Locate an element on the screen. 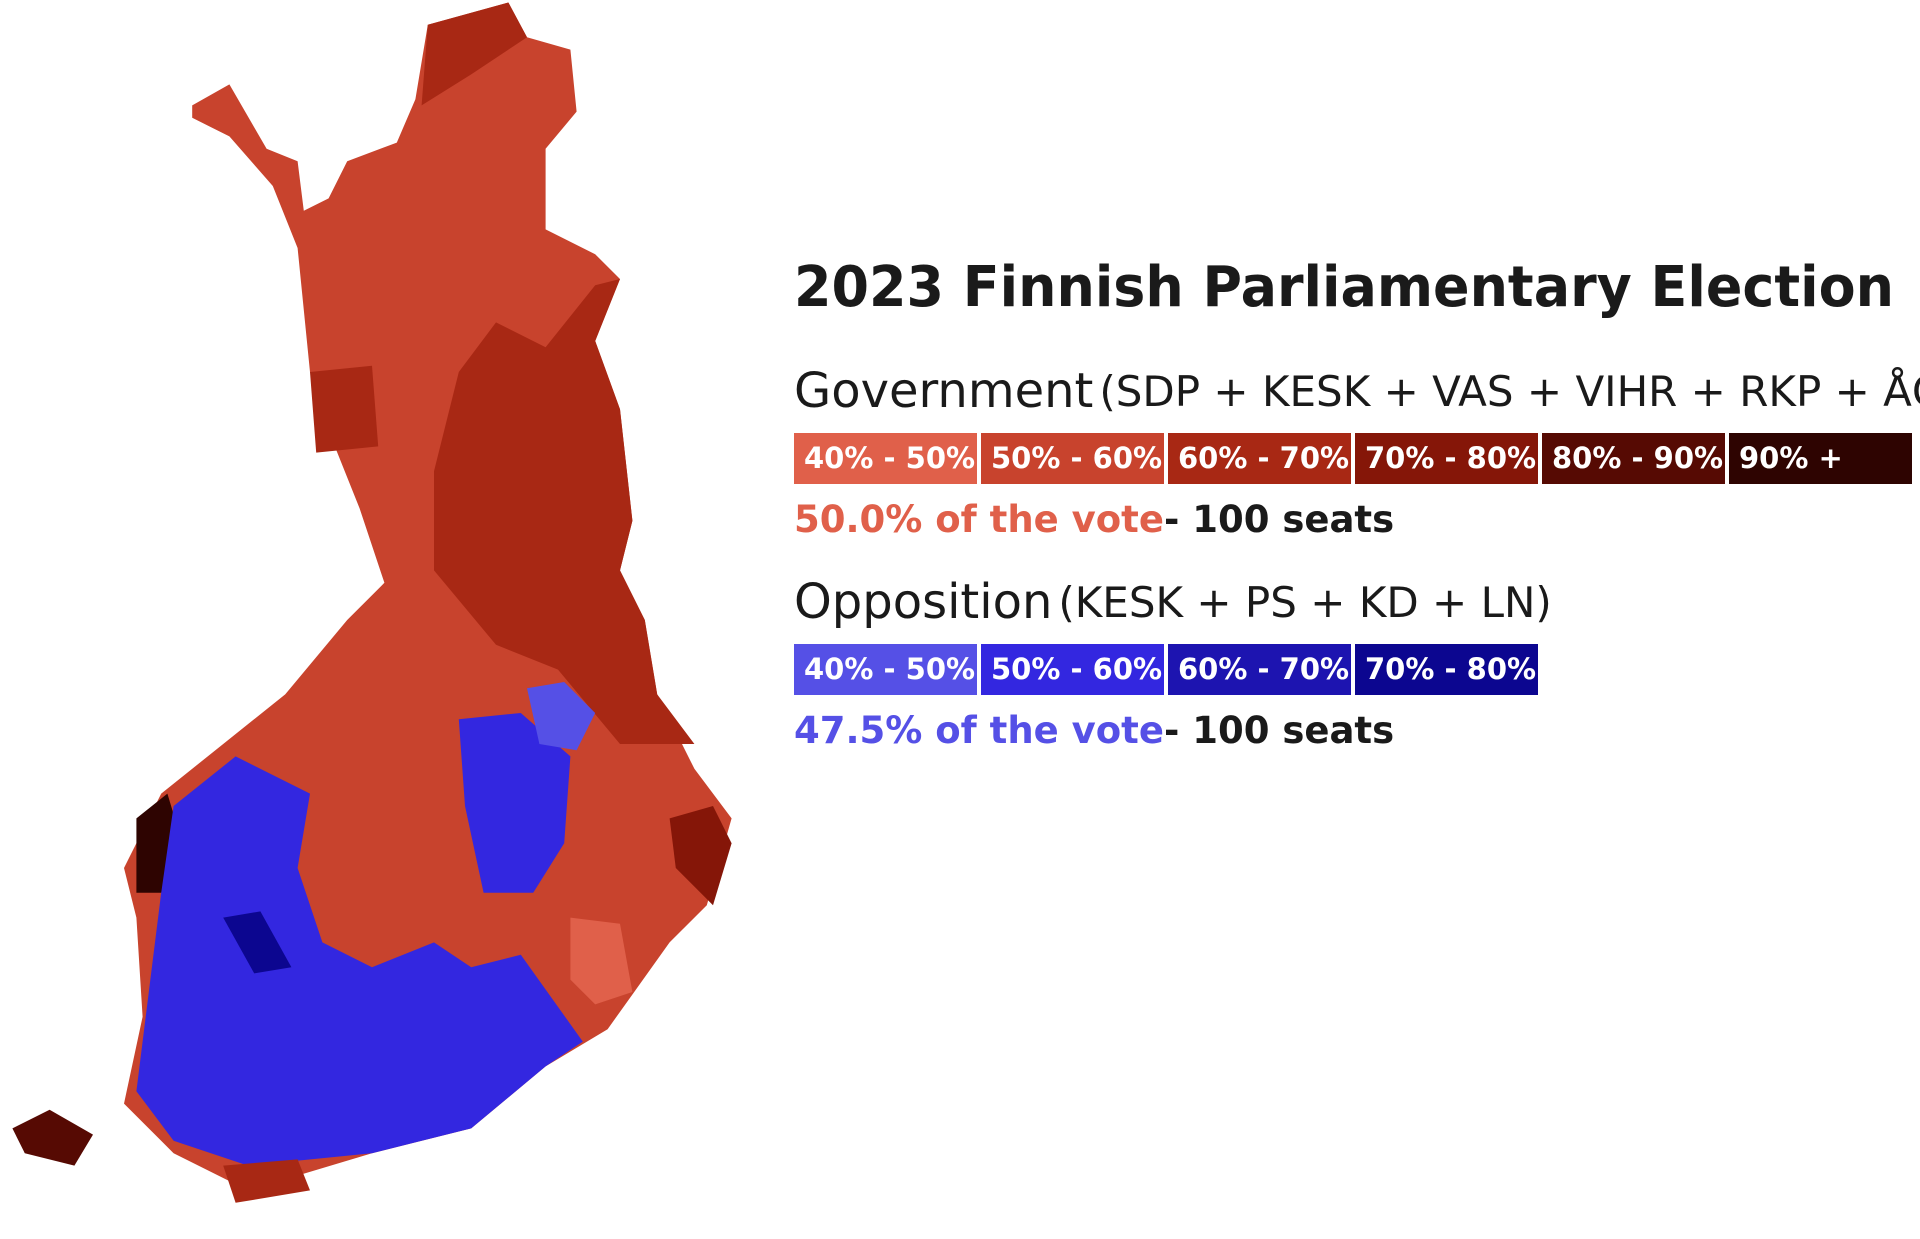 This screenshot has width=1920, height=1239. vote-summary: 50.0% of the vote- 100 seats is located at coordinates (1094, 519).